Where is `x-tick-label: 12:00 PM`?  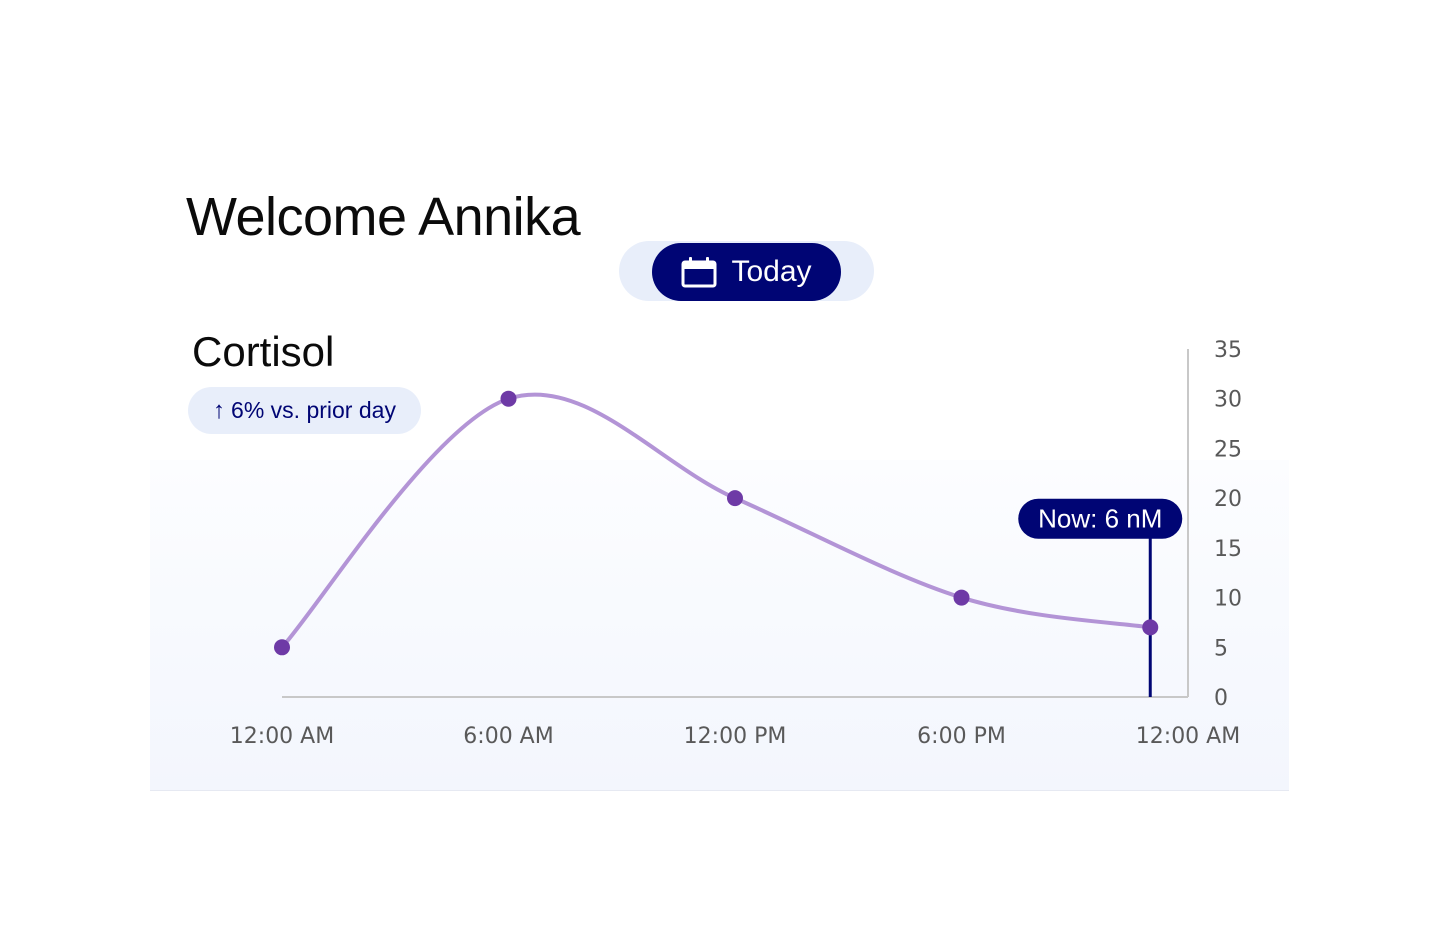 x-tick-label: 12:00 PM is located at coordinates (735, 736).